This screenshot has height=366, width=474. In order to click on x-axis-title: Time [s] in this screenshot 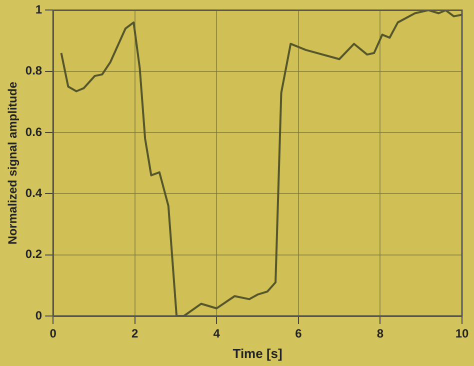, I will do `click(257, 353)`.